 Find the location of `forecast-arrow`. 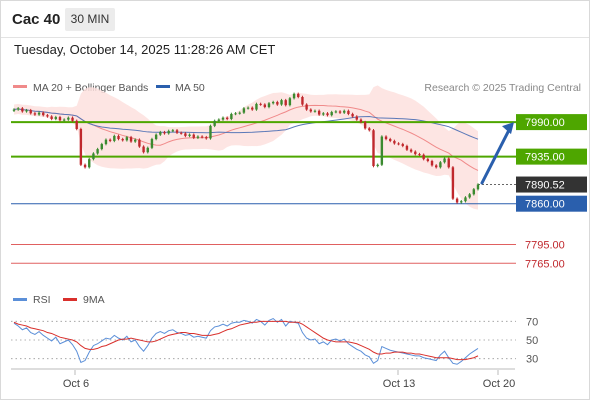

forecast-arrow is located at coordinates (497, 153).